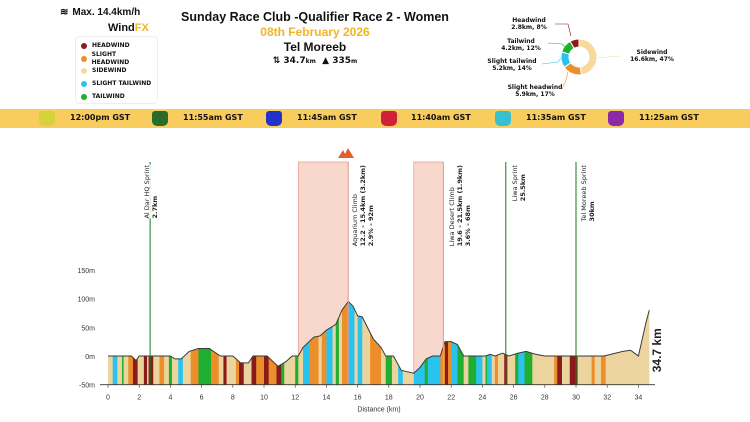  I want to click on x-tick-label: 22, so click(451, 398).